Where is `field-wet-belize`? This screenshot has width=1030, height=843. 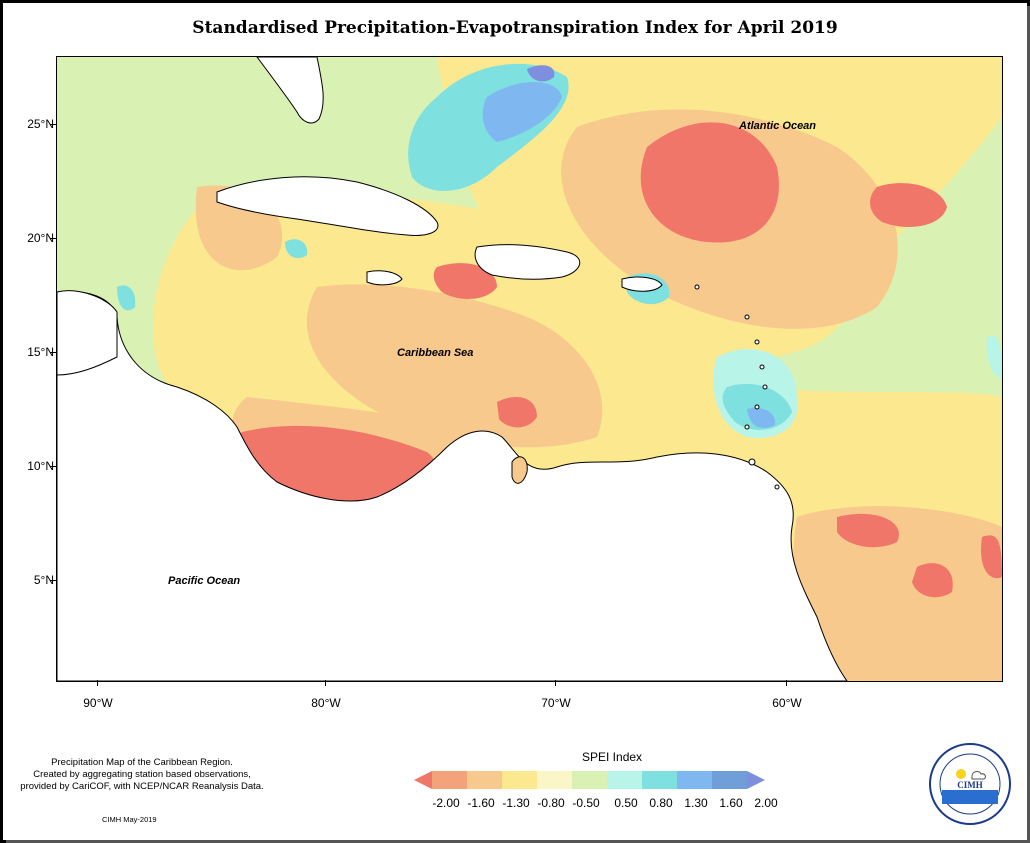
field-wet-belize is located at coordinates (126, 298).